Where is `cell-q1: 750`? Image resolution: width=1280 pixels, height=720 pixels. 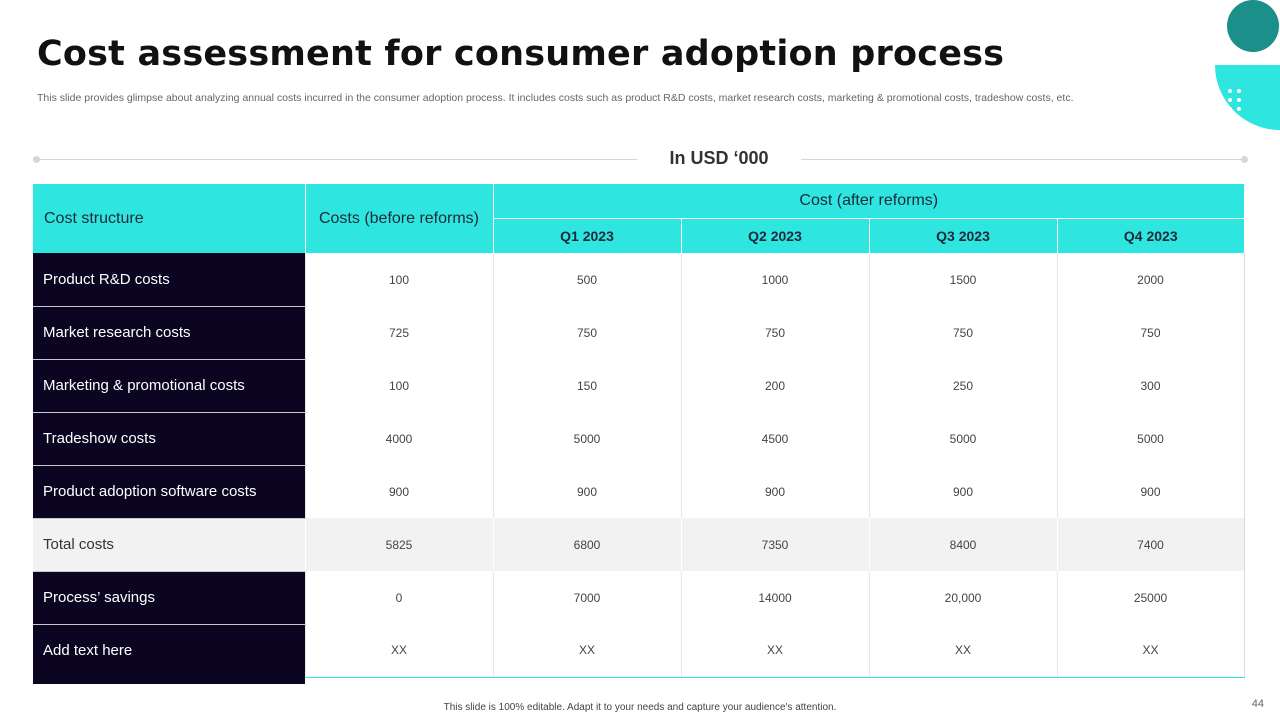
cell-q1: 750 is located at coordinates (586, 332).